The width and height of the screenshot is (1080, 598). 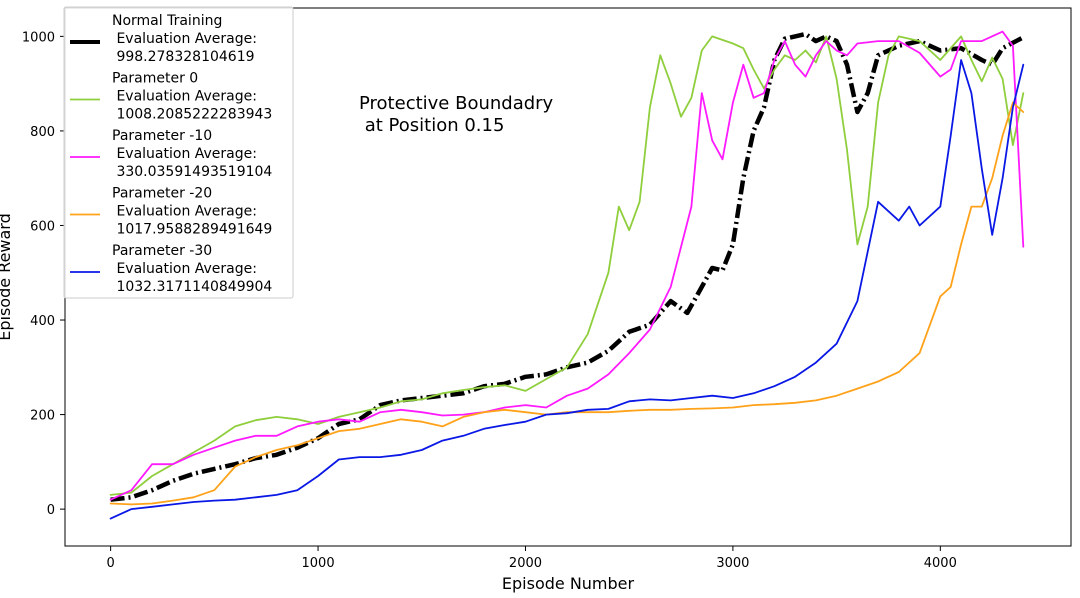 I want to click on x-tick-label: 0, so click(x=110, y=563).